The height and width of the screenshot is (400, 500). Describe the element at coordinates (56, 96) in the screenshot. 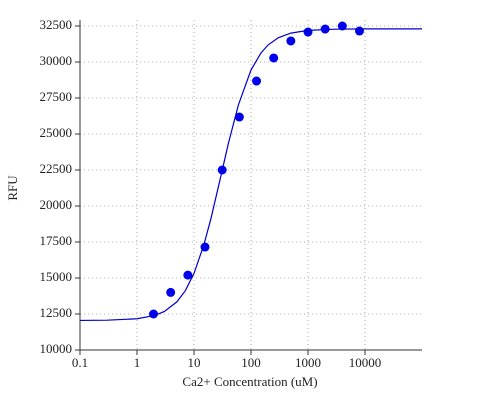

I see `y-tick-label: 27500` at that location.